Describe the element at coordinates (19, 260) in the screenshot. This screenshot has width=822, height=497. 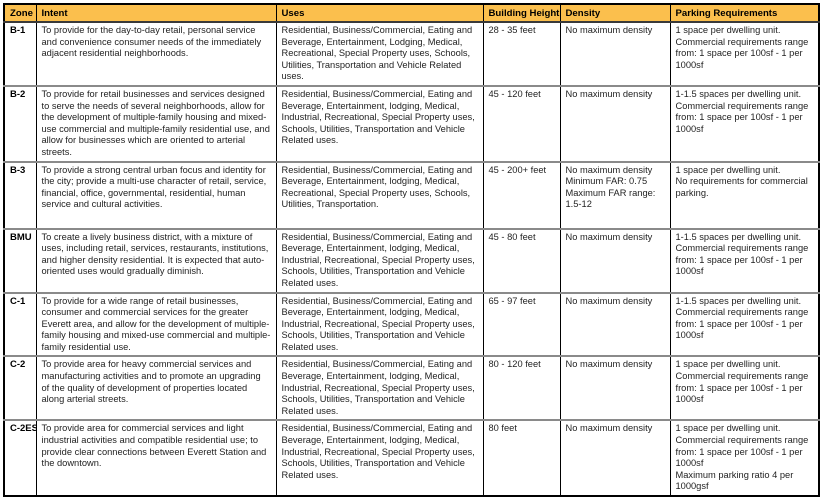
I see `cell-zone: BMU` at that location.